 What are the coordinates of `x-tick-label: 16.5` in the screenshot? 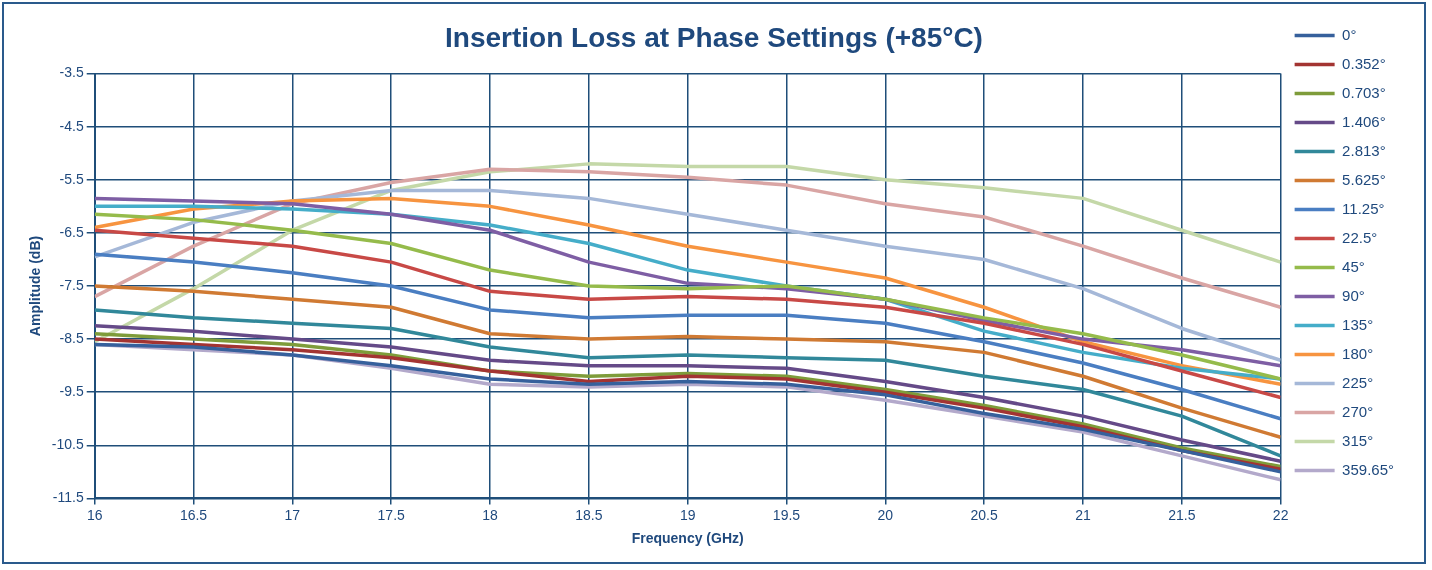 It's located at (193, 514).